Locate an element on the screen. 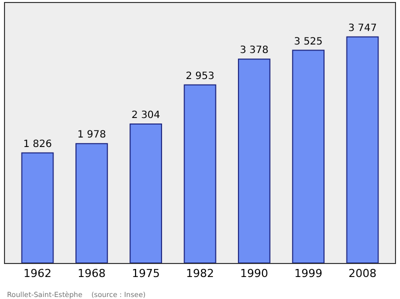  x-tick-label: 1999 is located at coordinates (308, 273).